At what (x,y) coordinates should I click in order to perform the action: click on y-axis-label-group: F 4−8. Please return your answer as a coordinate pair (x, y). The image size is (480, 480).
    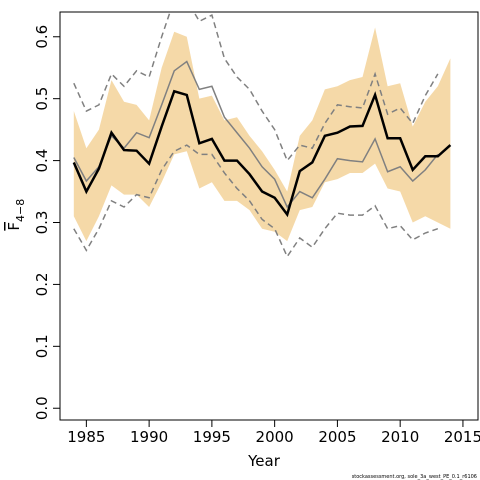
    Looking at the image, I should click on (16, 215).